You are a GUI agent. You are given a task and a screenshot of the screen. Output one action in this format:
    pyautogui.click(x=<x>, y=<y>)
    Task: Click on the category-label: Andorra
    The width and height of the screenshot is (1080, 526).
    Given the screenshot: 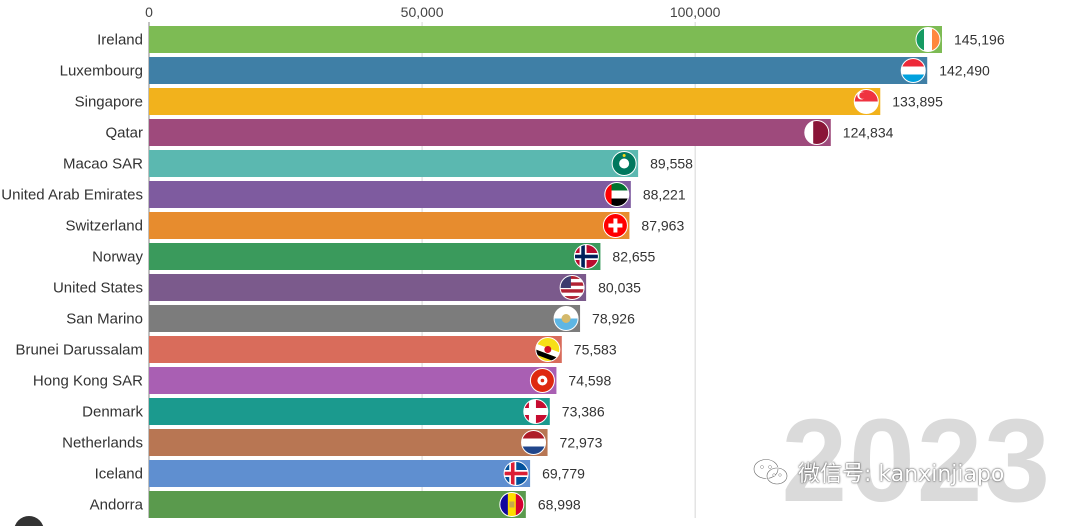 What is the action you would take?
    pyautogui.click(x=117, y=505)
    